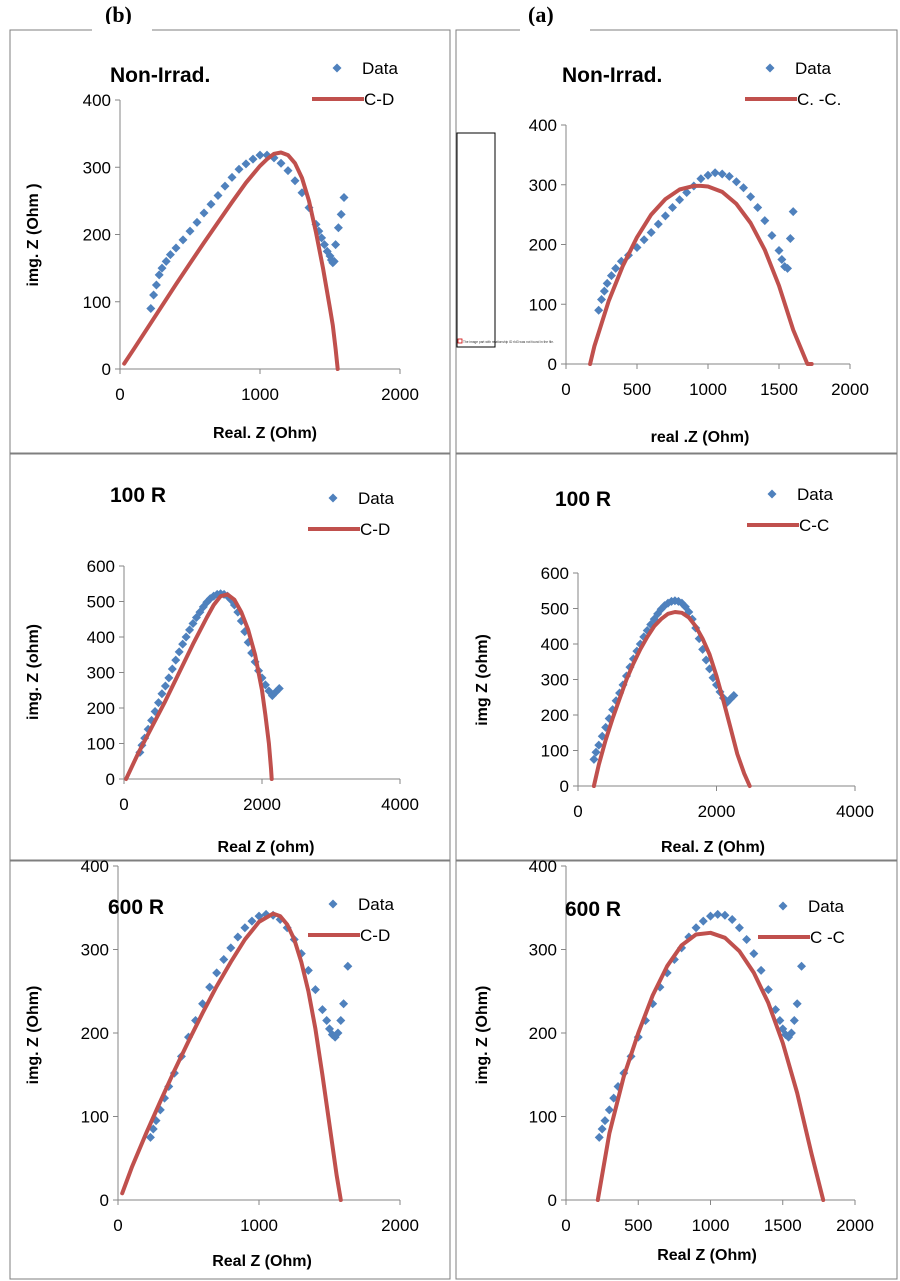  What do you see at coordinates (555, 609) in the screenshot?
I see `y-tick-label: 500` at bounding box center [555, 609].